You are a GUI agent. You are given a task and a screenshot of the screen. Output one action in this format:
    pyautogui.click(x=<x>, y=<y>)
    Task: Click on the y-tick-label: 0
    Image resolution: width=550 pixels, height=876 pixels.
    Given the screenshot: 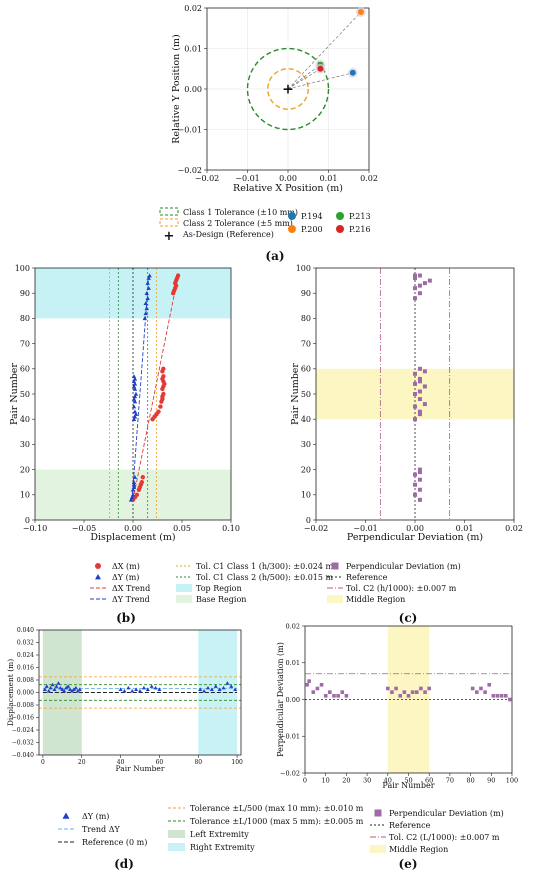 What is the action you would take?
    pyautogui.click(x=27, y=520)
    